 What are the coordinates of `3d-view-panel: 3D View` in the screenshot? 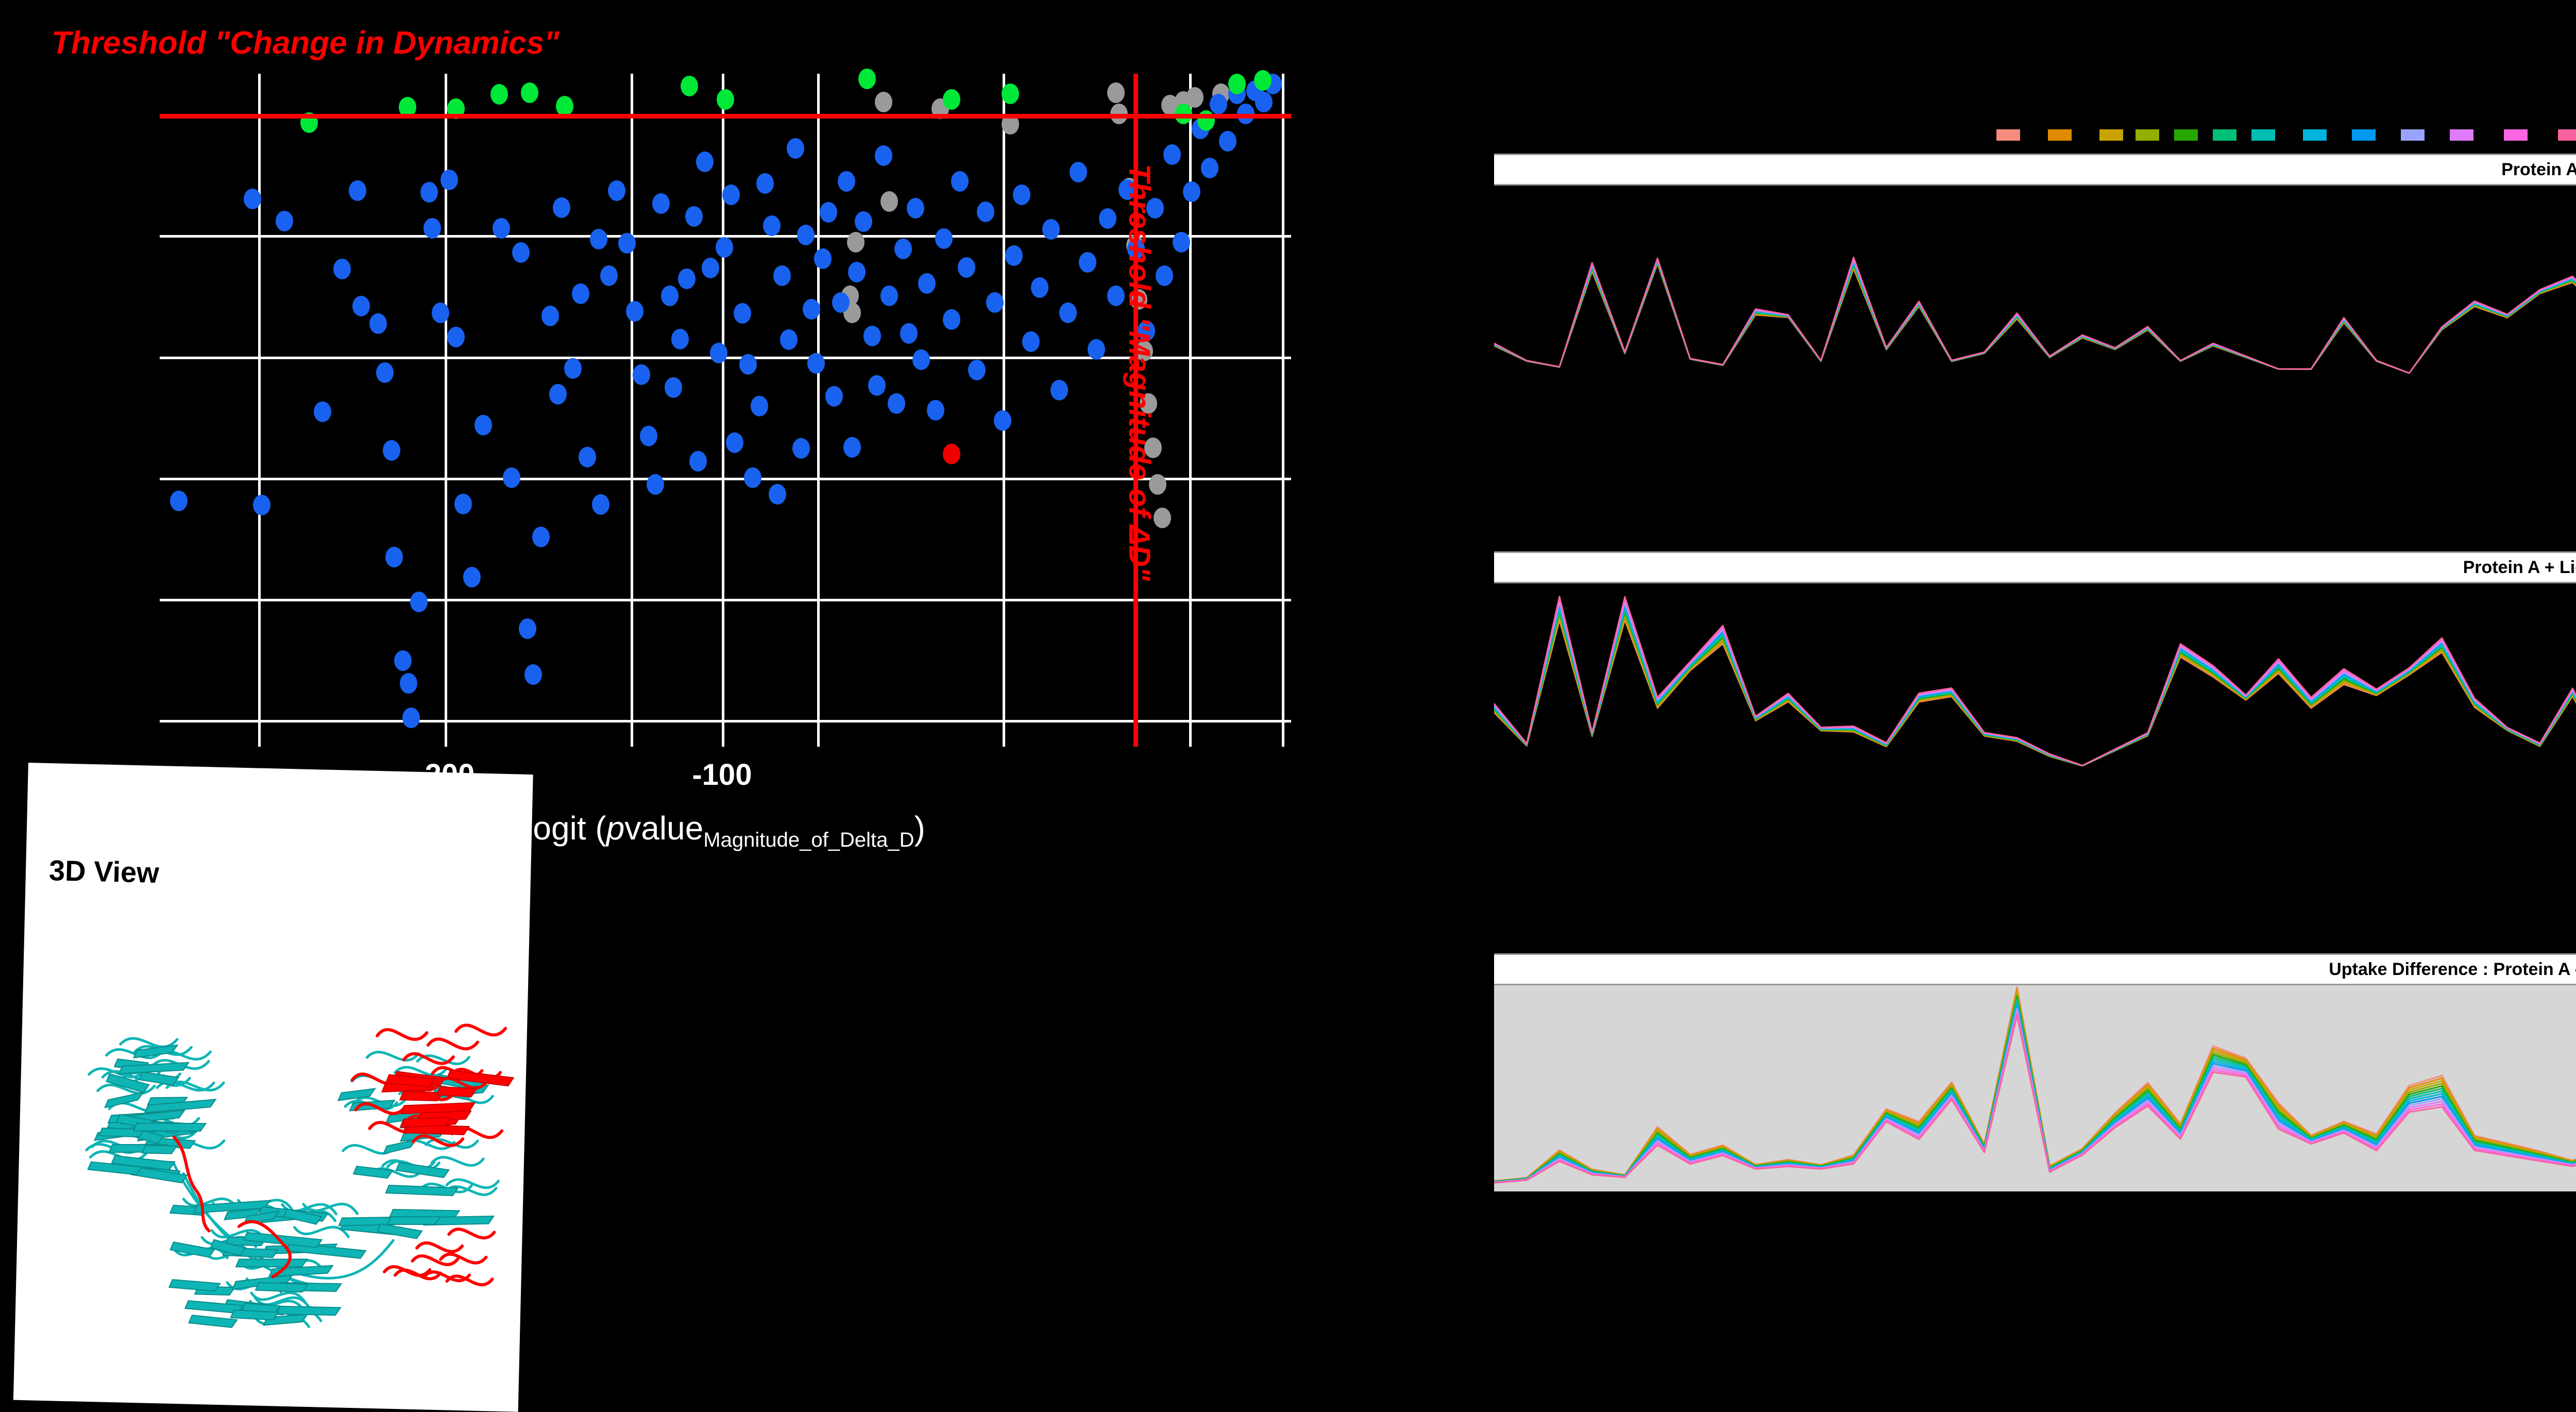 It's located at (273, 1087).